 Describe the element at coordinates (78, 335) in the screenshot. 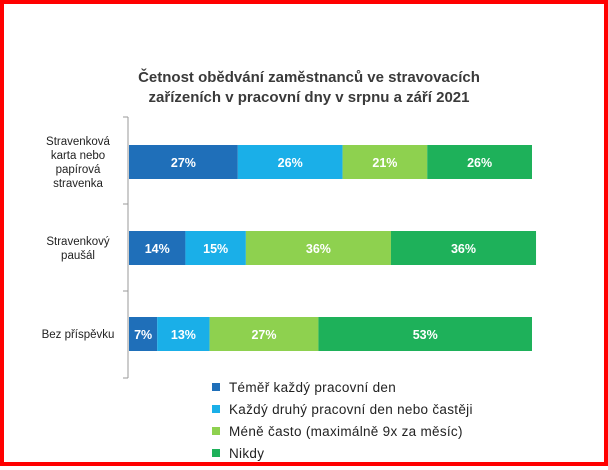

I see `category-label: Bez příspěvku` at that location.